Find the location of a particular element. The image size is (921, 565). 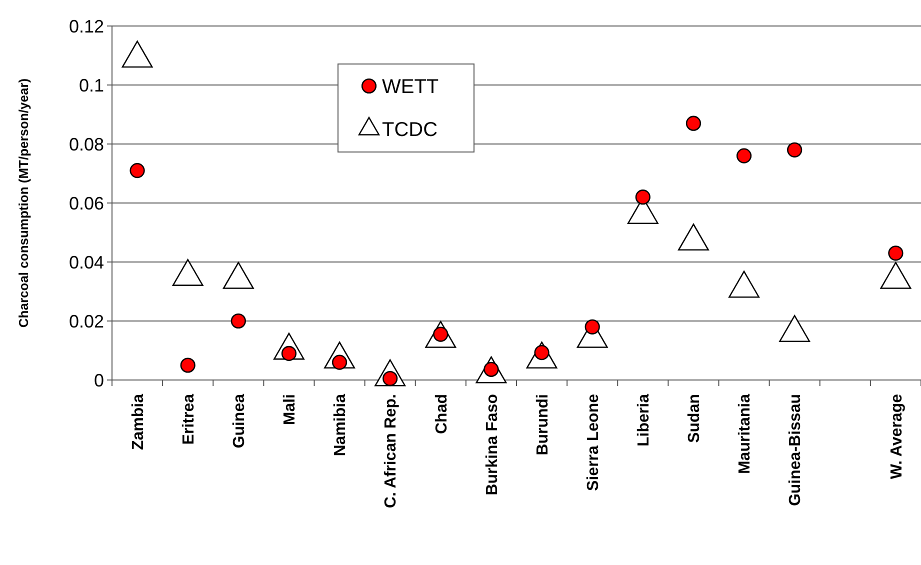

x-tick-label: Chad is located at coordinates (441, 414).